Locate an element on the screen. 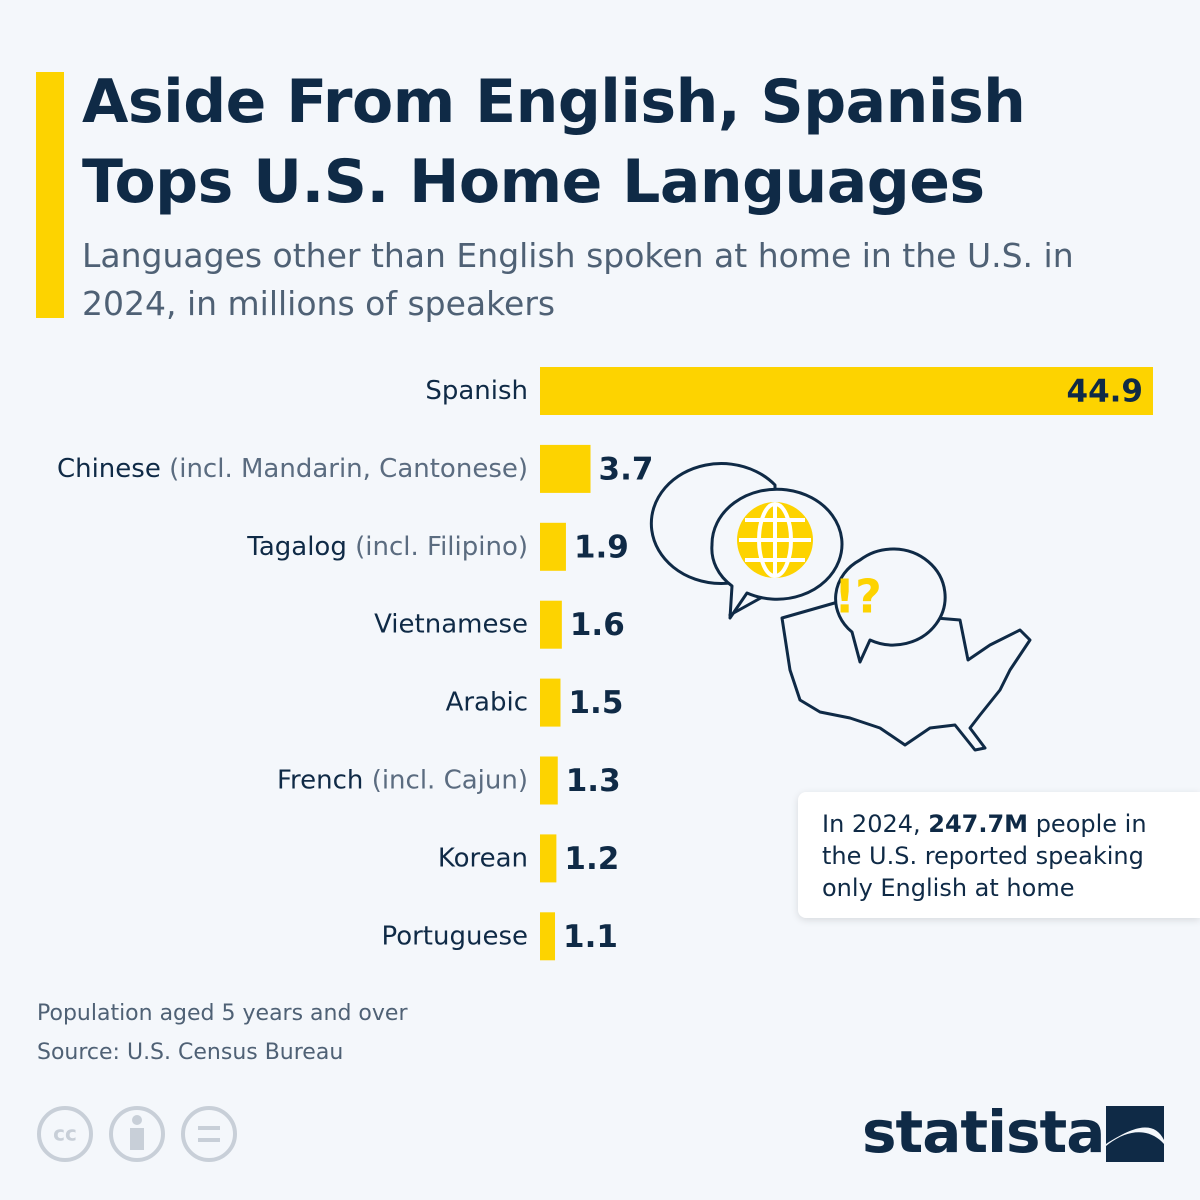  category-label: Arabic is located at coordinates (487, 702).